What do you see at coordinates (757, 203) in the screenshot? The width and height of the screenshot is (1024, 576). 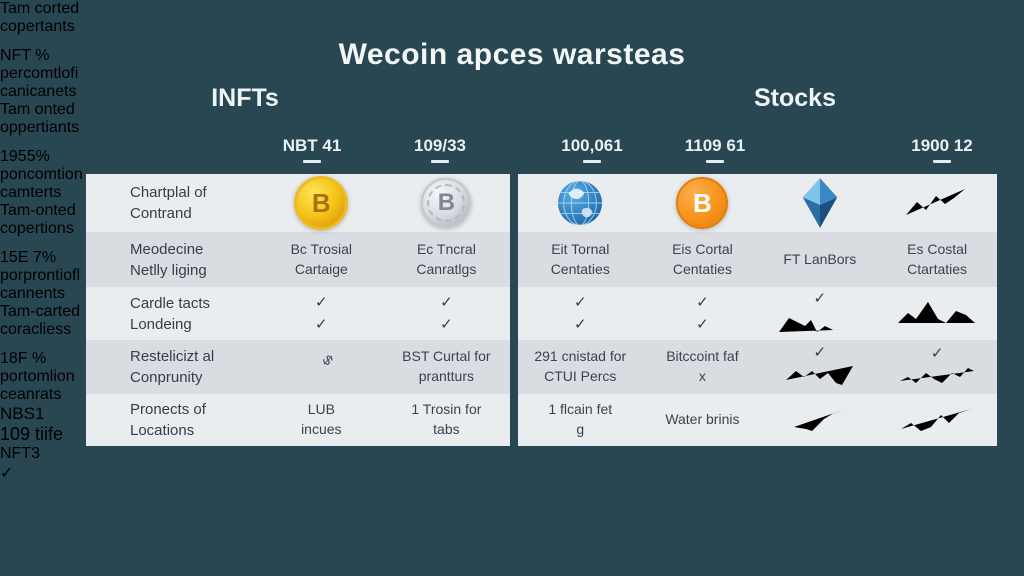 I see `table-row: B` at bounding box center [757, 203].